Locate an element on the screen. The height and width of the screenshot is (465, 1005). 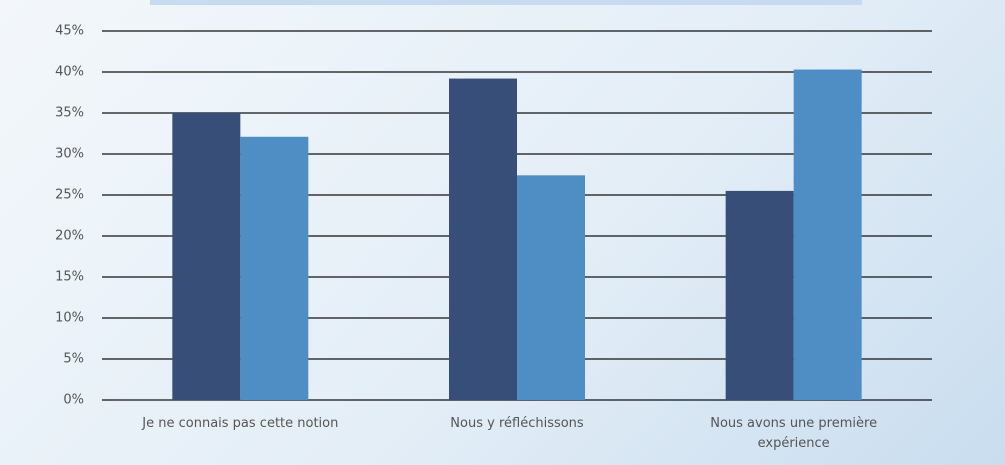
y-tick-label: 35% is located at coordinates (69, 113).